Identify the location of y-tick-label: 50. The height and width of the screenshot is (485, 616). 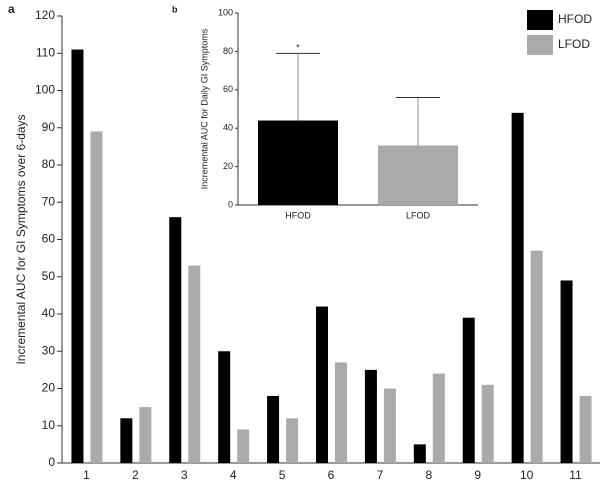
(49, 276).